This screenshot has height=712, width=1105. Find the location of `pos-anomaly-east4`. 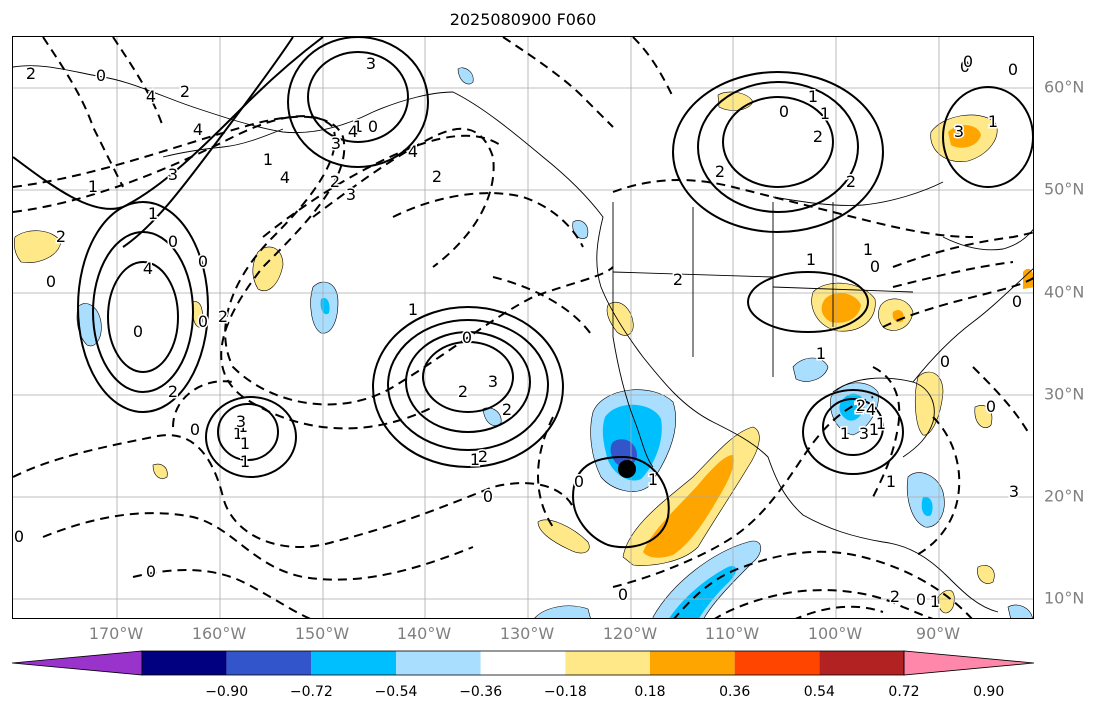

pos-anomaly-east4 is located at coordinates (986, 574).